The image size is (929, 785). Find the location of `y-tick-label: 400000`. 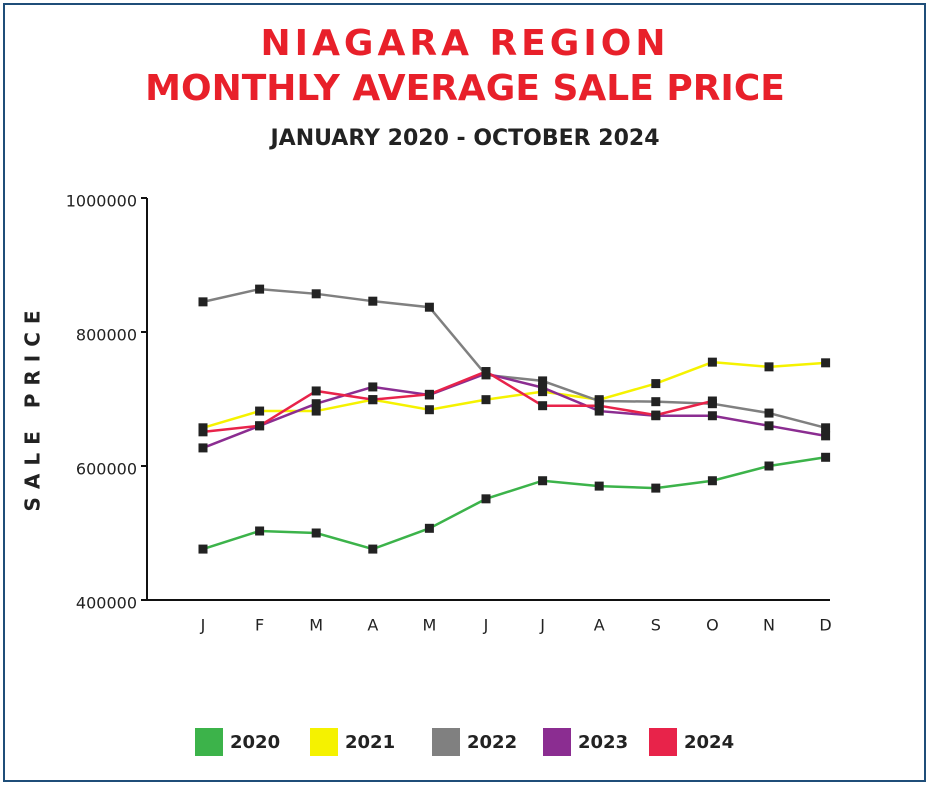

y-tick-label: 400000 is located at coordinates (106, 603).